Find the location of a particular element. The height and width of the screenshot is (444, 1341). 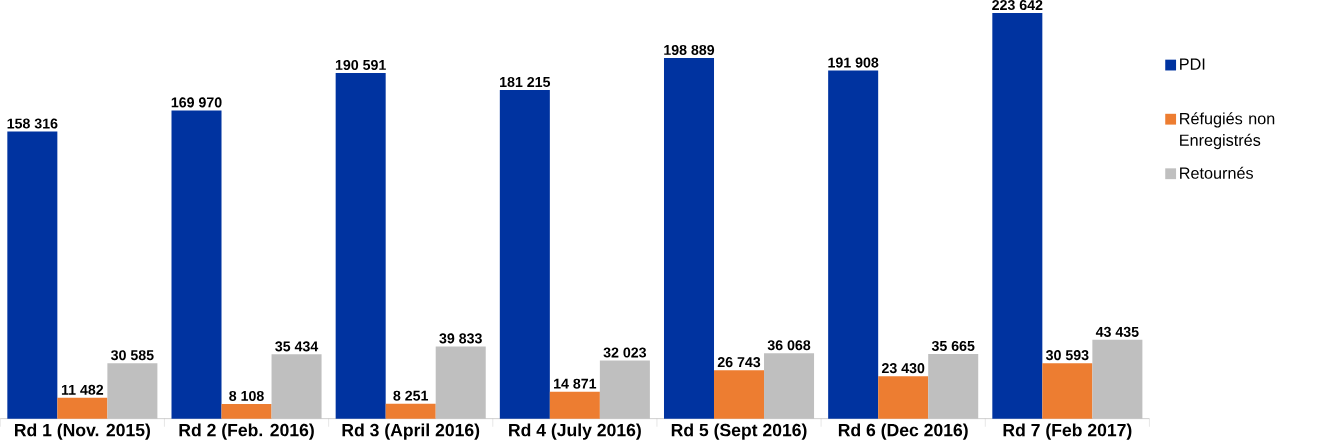

x-tick-label: Rd 3 (April 2016) is located at coordinates (411, 431).